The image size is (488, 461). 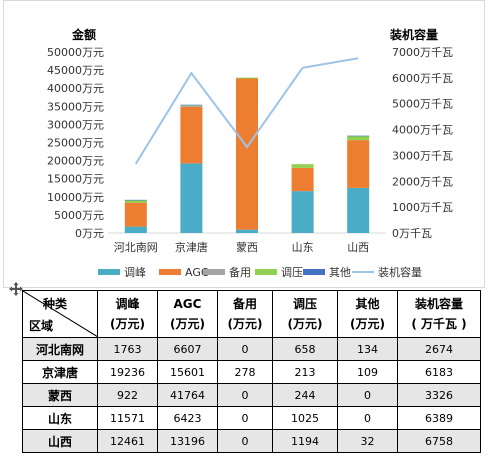 What do you see at coordinates (75, 88) in the screenshot?
I see `y-left-tick-label: 40000万元` at bounding box center [75, 88].